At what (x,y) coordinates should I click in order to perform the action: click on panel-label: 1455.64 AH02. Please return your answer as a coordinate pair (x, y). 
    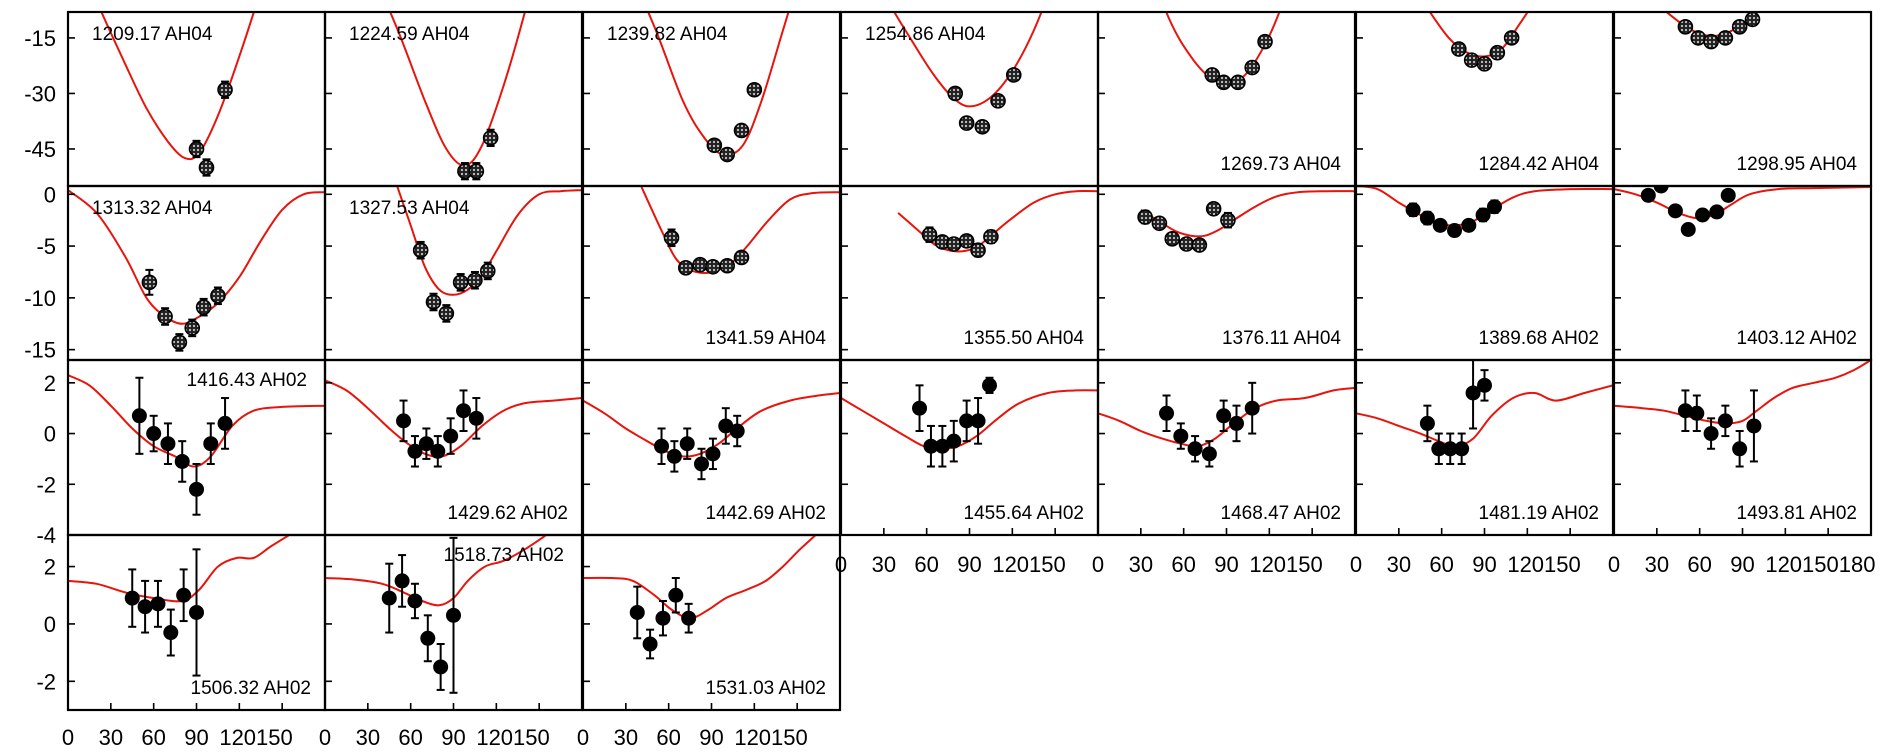
    Looking at the image, I should click on (1024, 513).